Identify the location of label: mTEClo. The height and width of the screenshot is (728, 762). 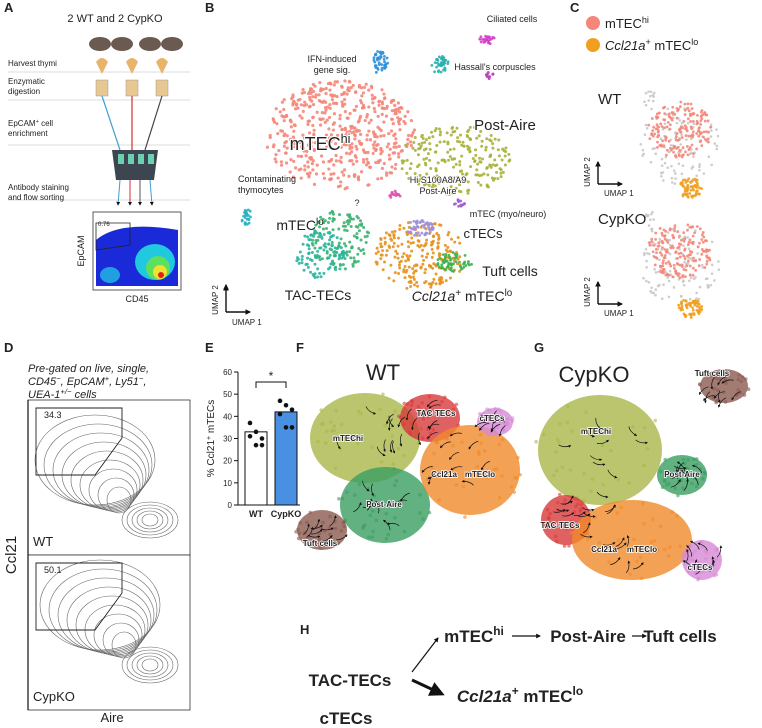
(480, 474).